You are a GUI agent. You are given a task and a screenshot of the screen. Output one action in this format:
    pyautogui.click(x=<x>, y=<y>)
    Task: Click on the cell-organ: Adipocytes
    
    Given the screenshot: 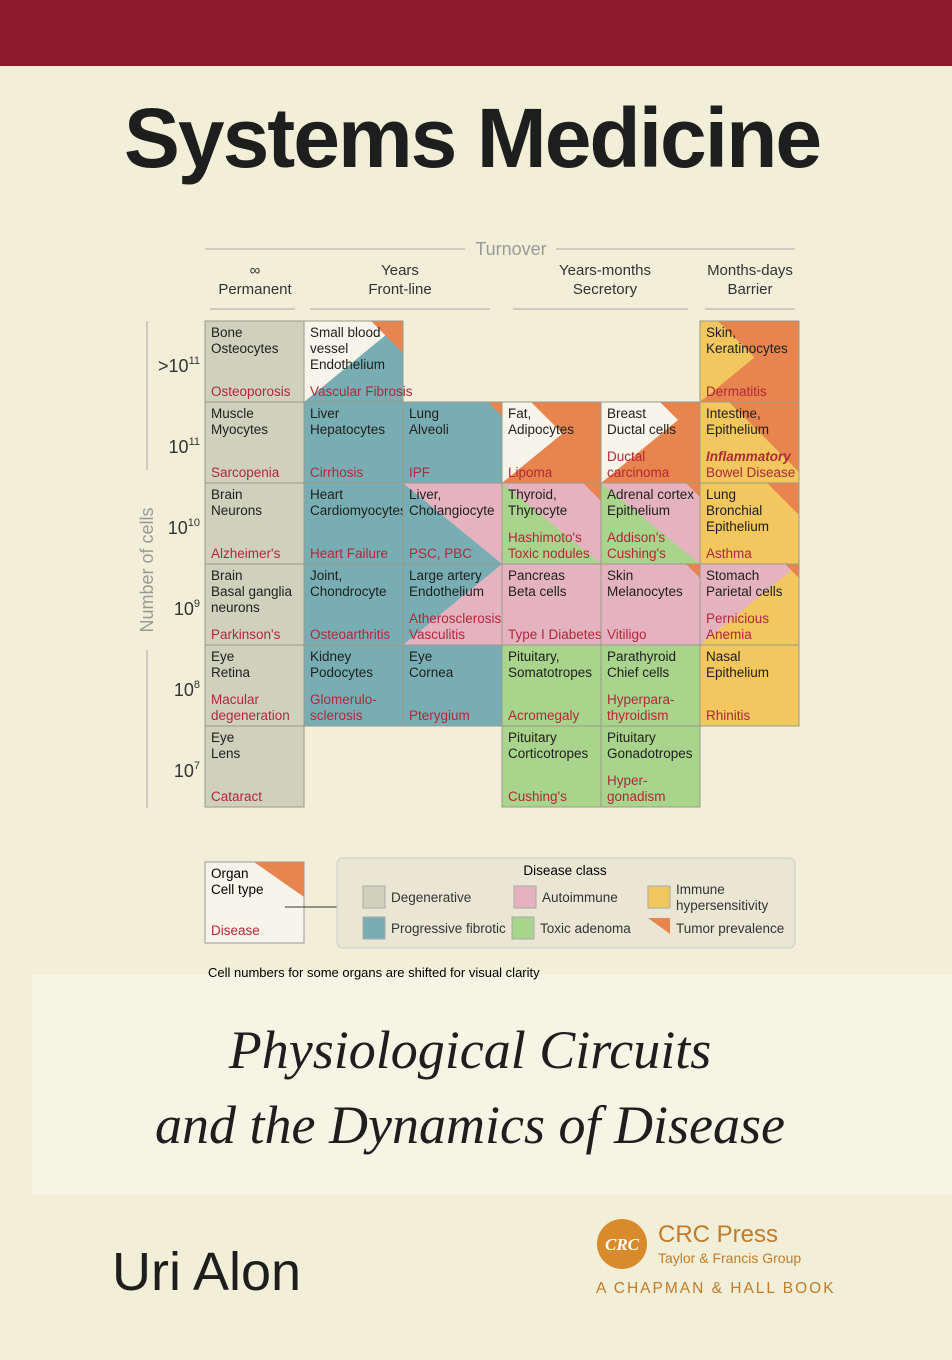 What is the action you would take?
    pyautogui.click(x=541, y=429)
    